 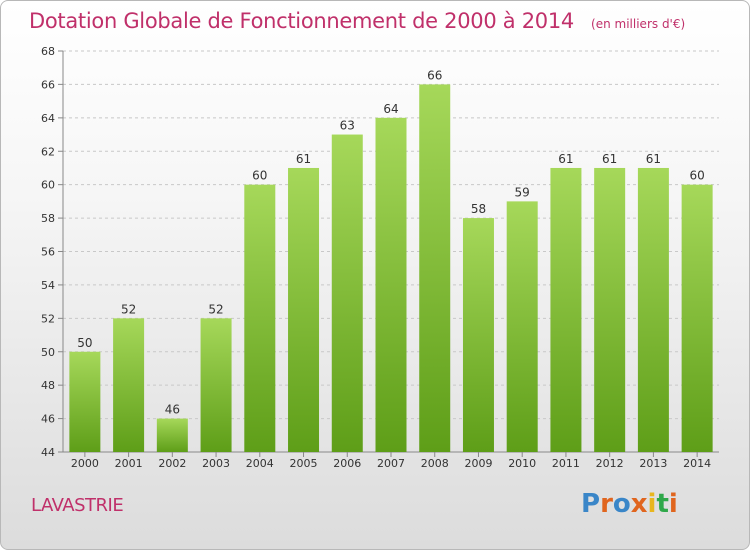 What do you see at coordinates (390, 109) in the screenshot?
I see `data-label: 64` at bounding box center [390, 109].